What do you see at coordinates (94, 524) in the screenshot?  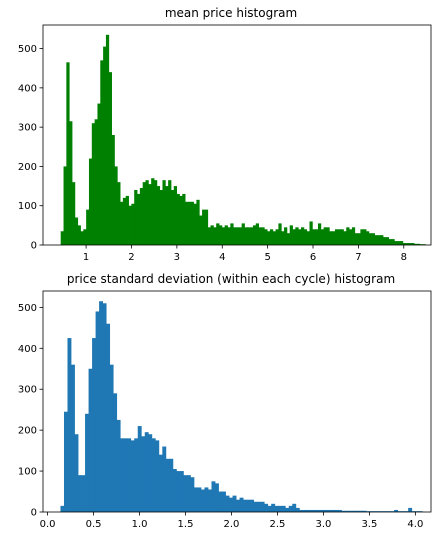 I see `x-tick-label: 0.5` at bounding box center [94, 524].